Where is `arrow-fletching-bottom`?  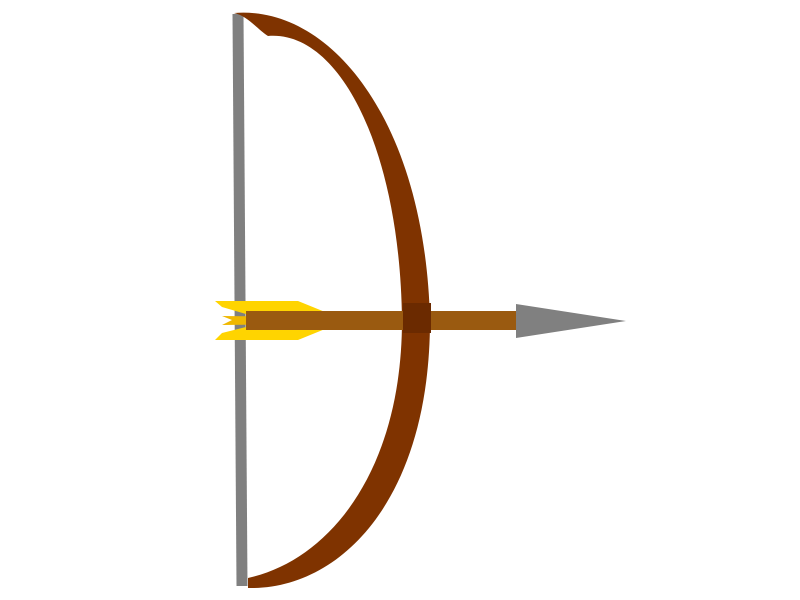
arrow-fletching-bottom is located at coordinates (272, 333).